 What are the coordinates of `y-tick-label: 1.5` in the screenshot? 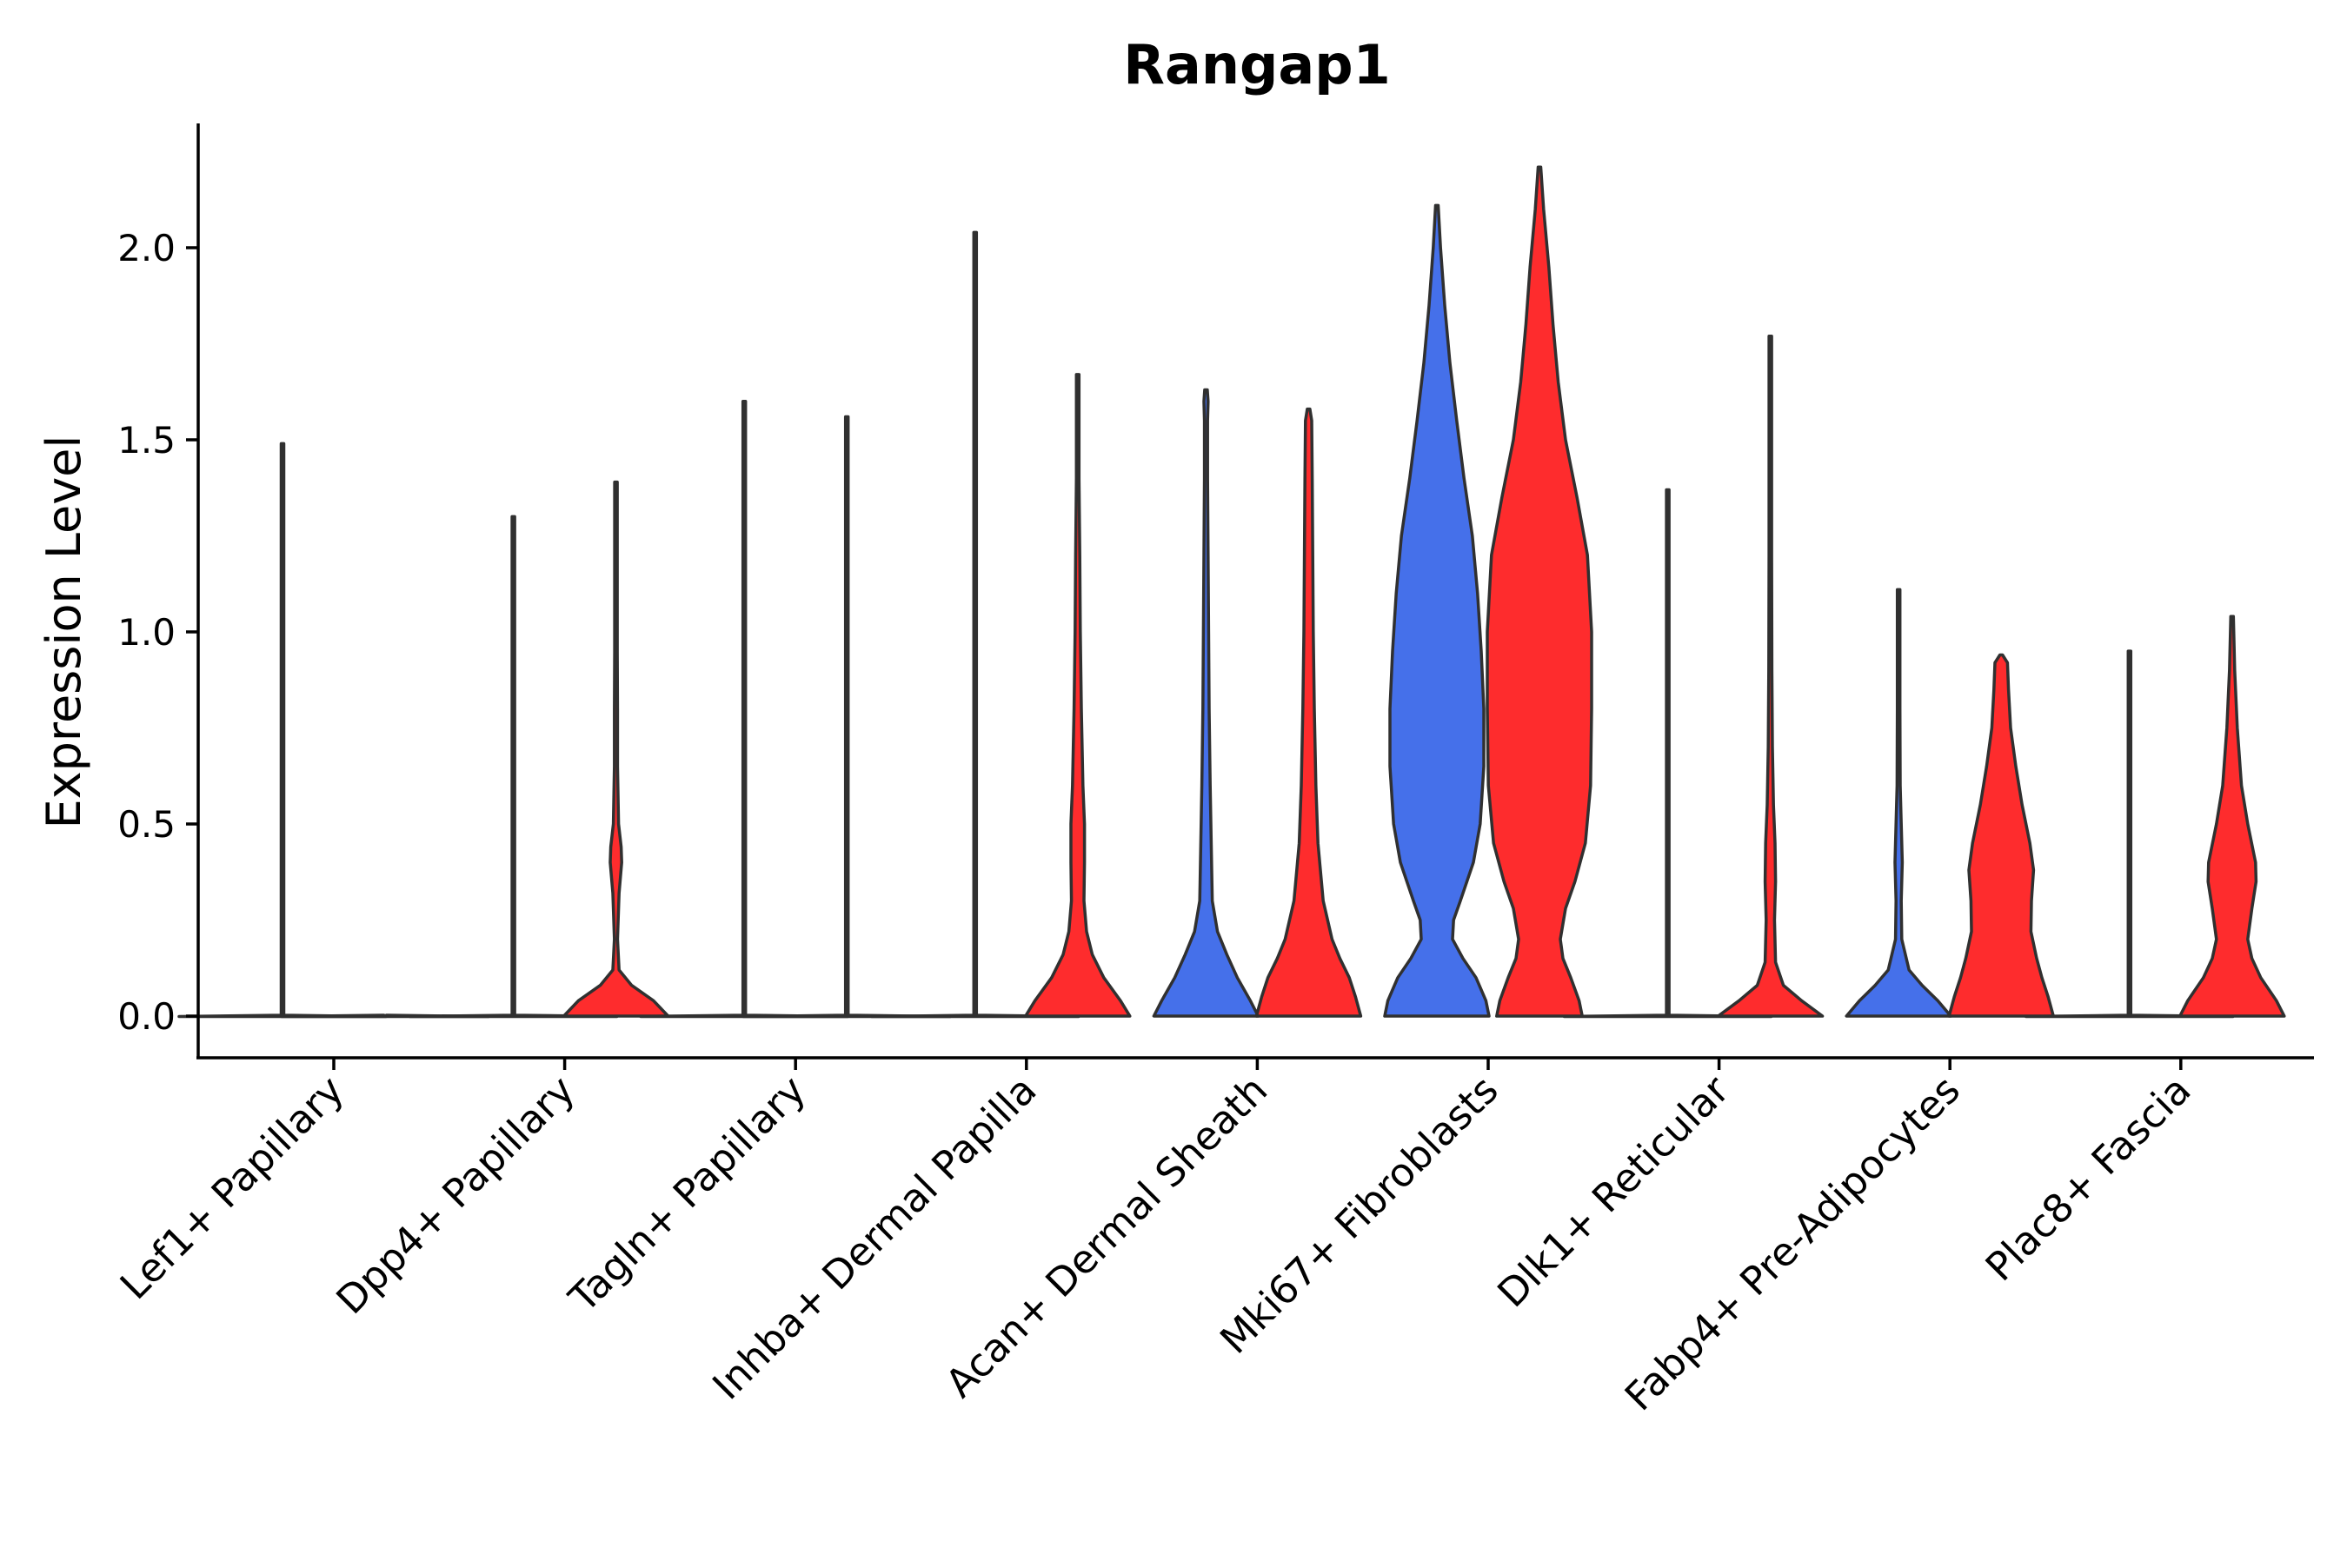 It's located at (146, 440).